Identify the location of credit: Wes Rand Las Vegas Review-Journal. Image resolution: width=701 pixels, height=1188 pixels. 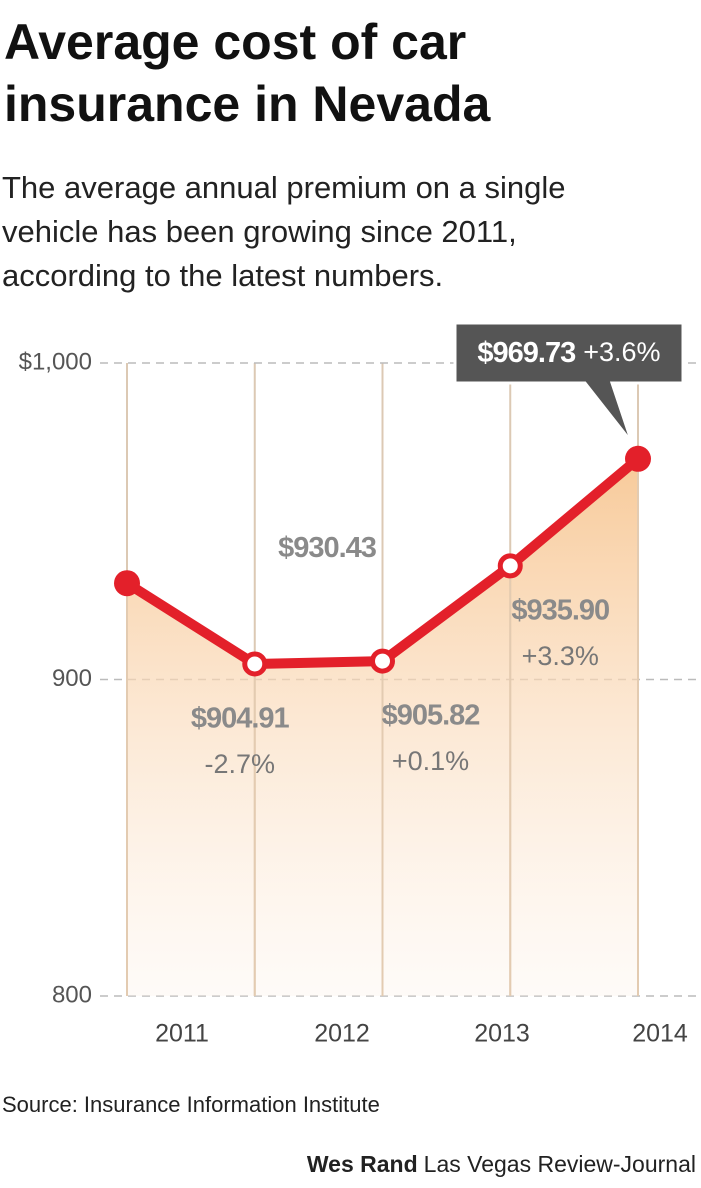
(501, 1164).